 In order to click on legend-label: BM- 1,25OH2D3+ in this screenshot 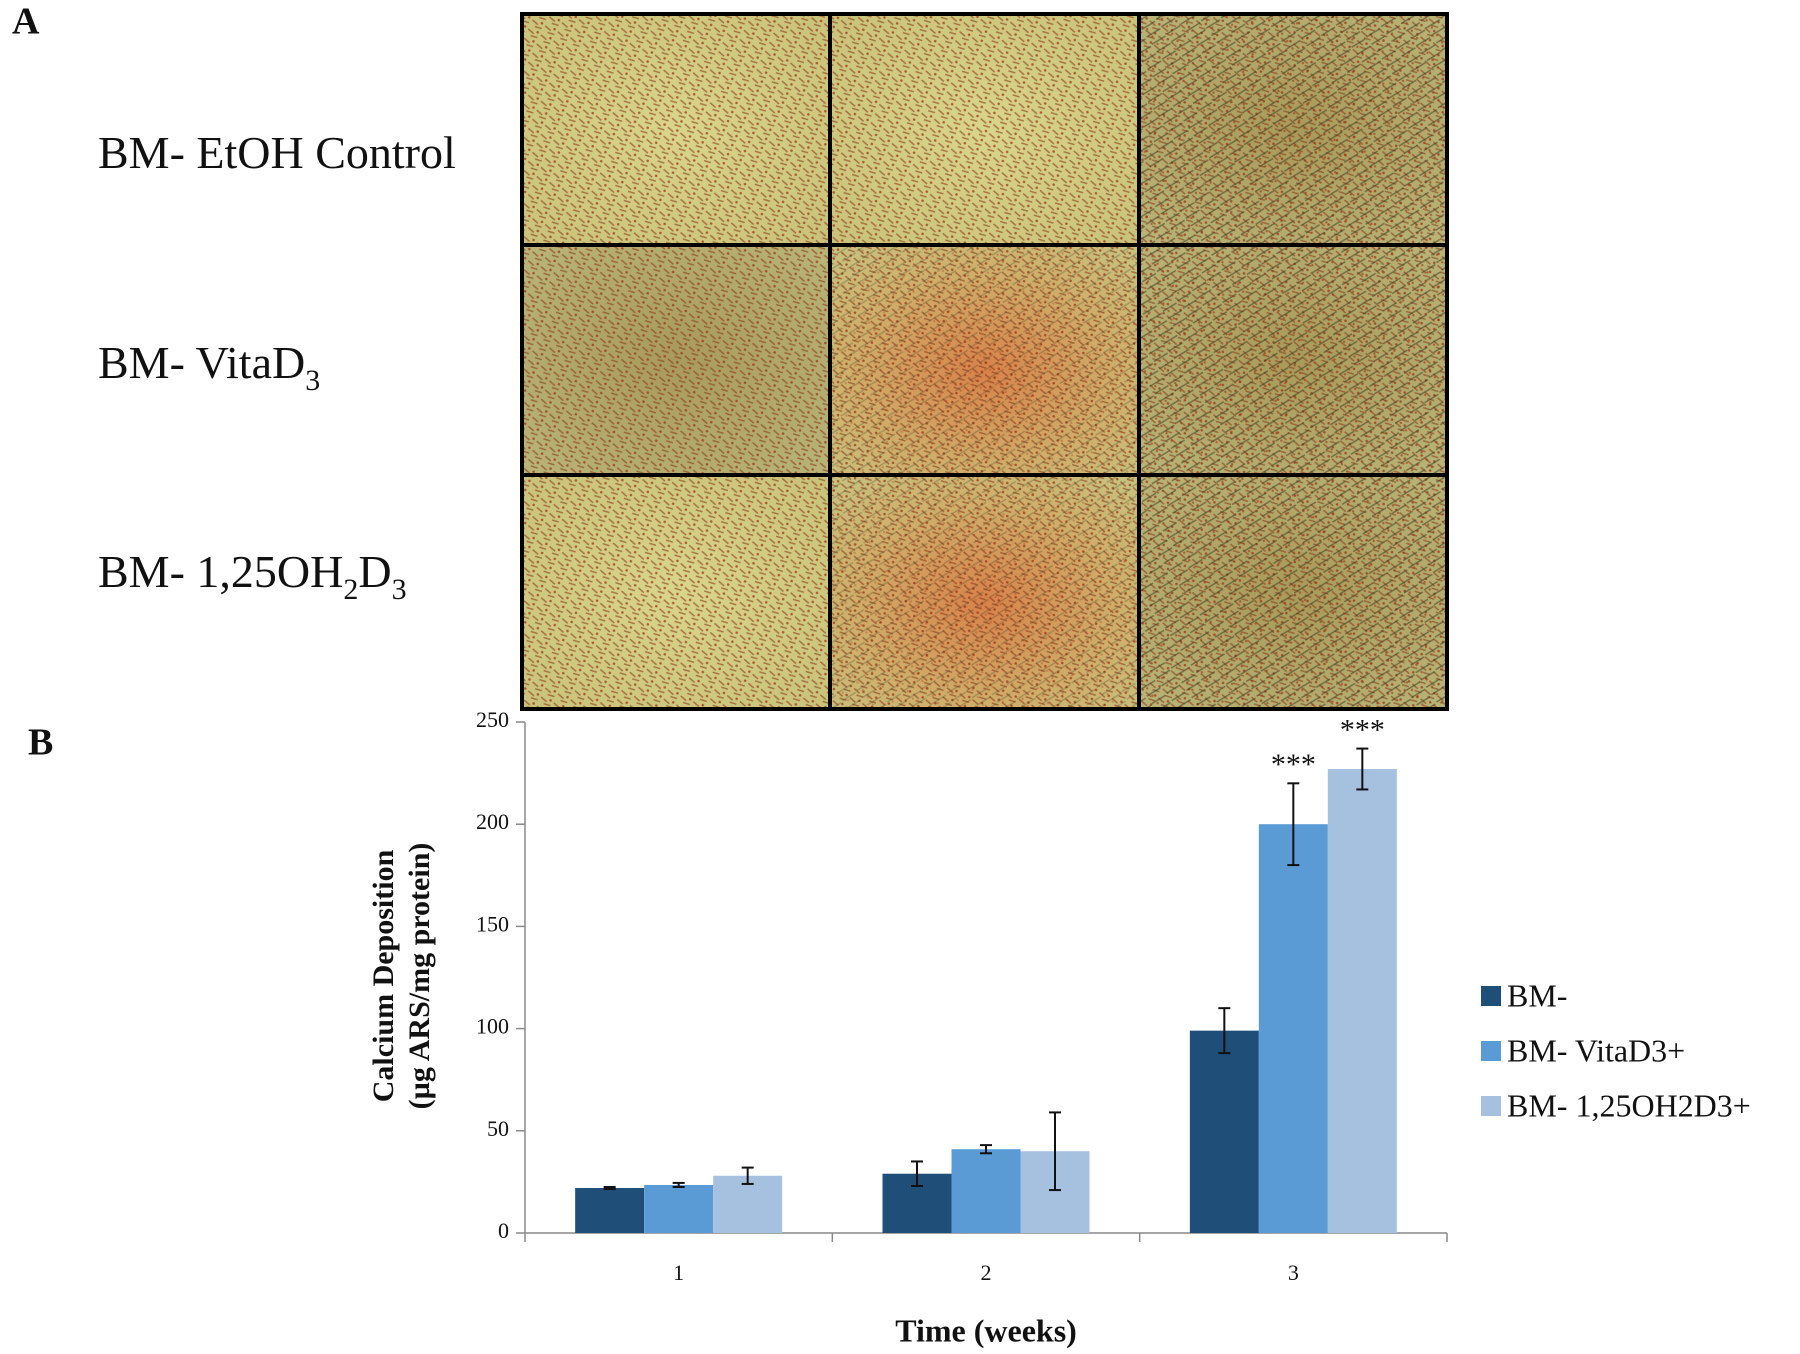, I will do `click(1629, 1105)`.